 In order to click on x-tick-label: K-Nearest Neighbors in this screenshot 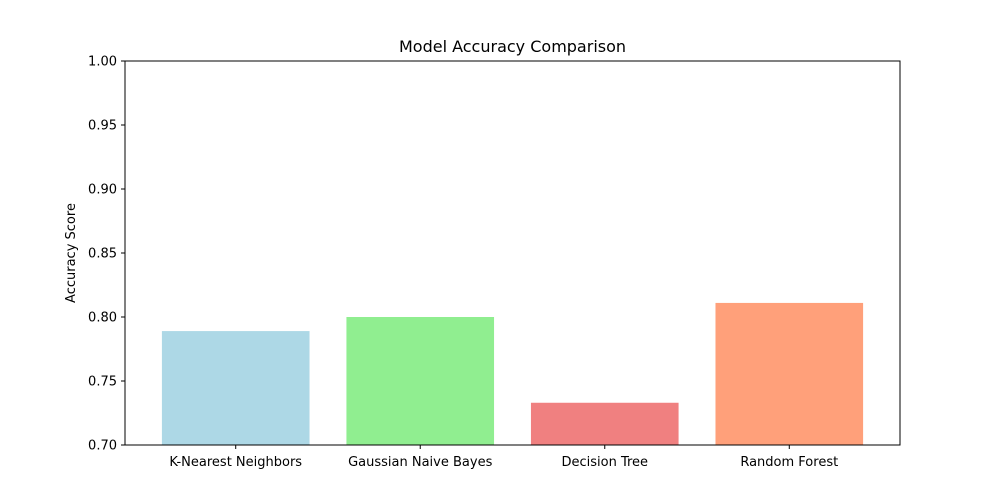, I will do `click(235, 462)`.